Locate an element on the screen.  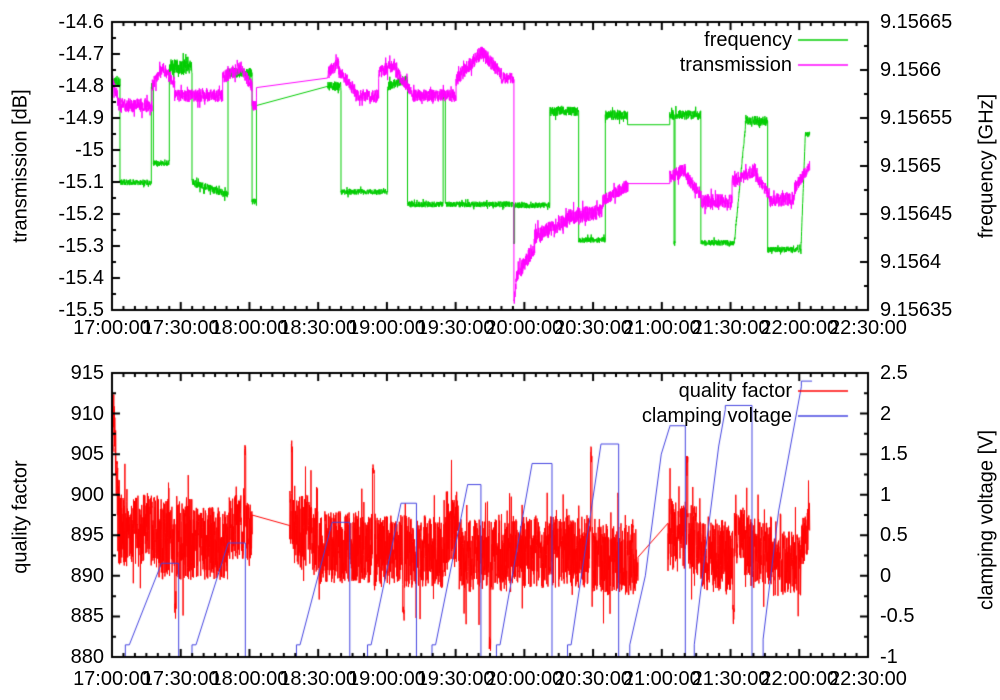
y-left-tick-label: -15.3 is located at coordinates (81, 246).